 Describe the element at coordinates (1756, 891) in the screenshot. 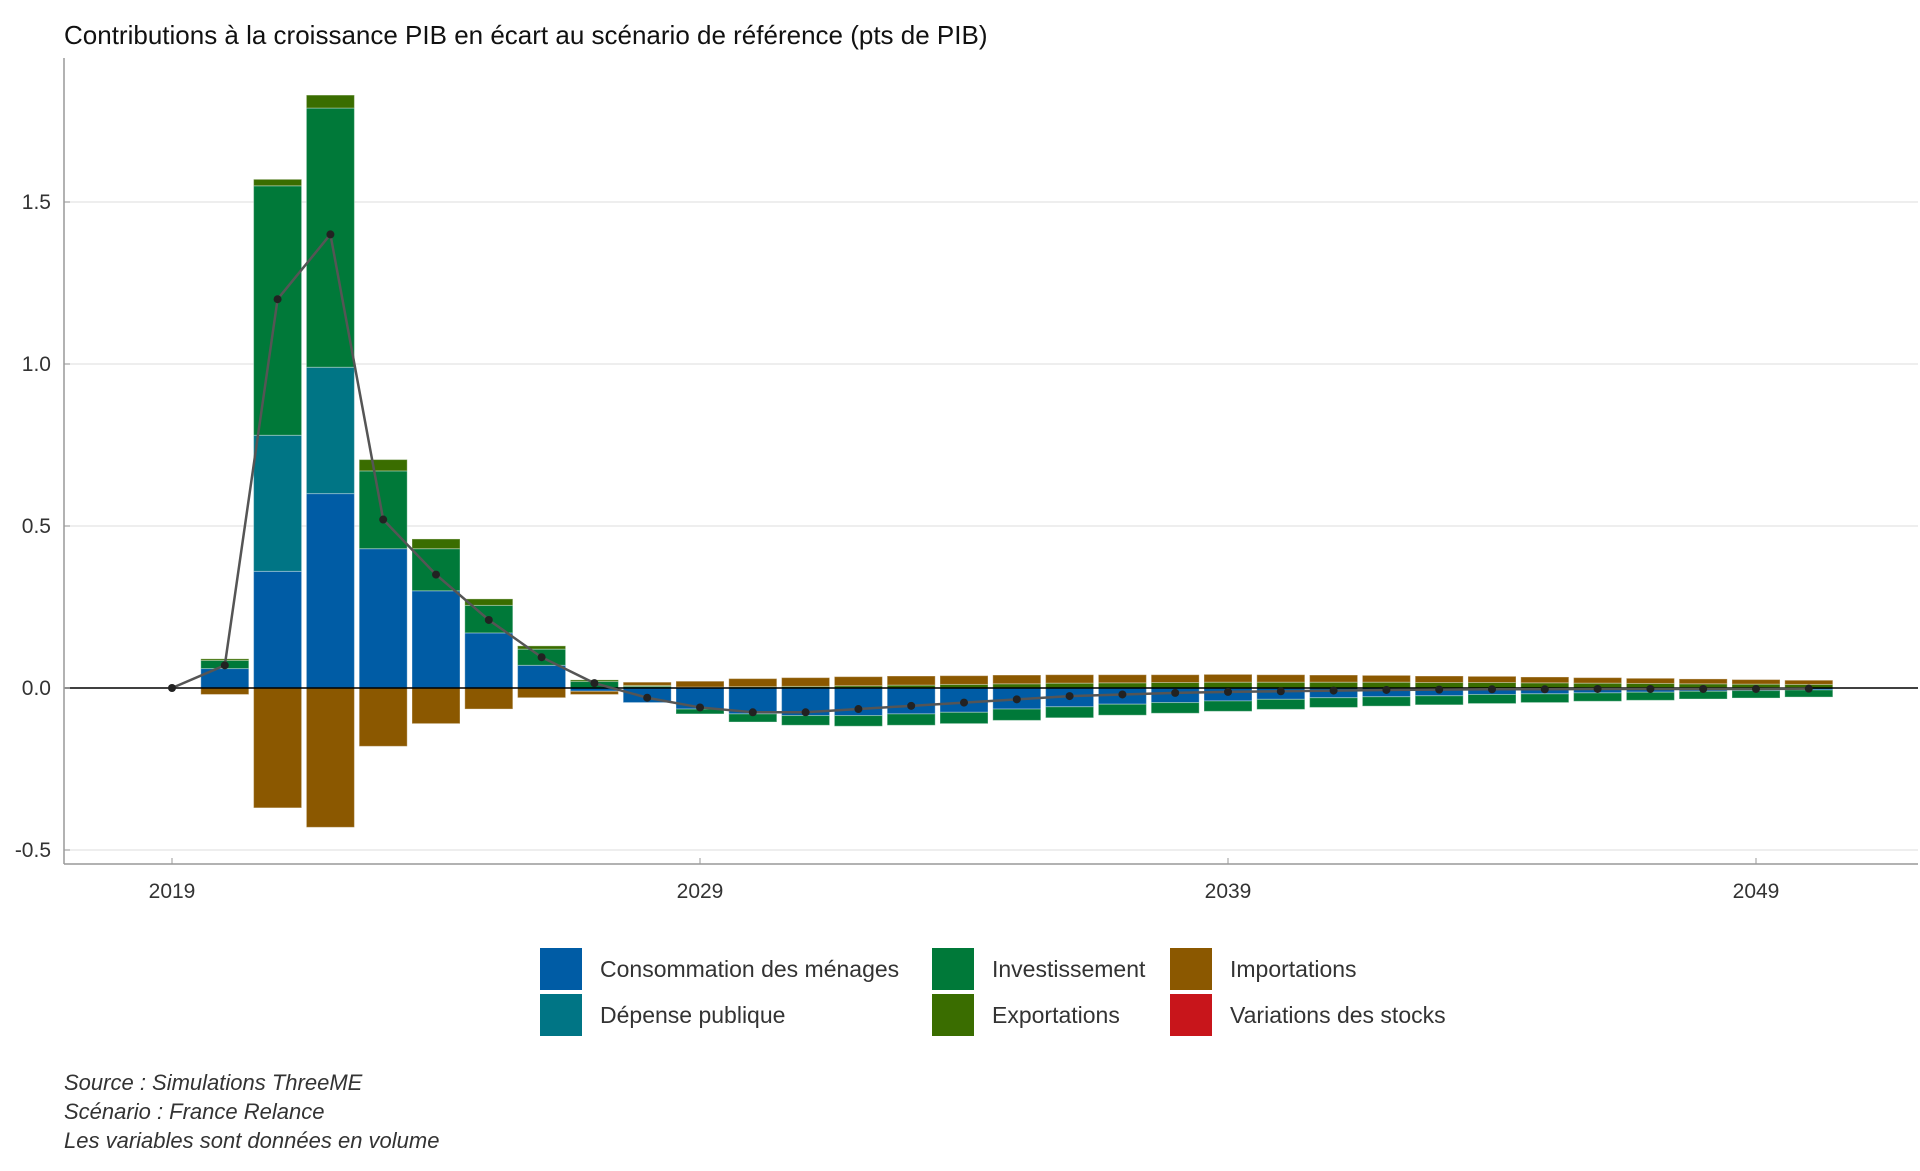

I see `x-tick-label: 2049` at that location.